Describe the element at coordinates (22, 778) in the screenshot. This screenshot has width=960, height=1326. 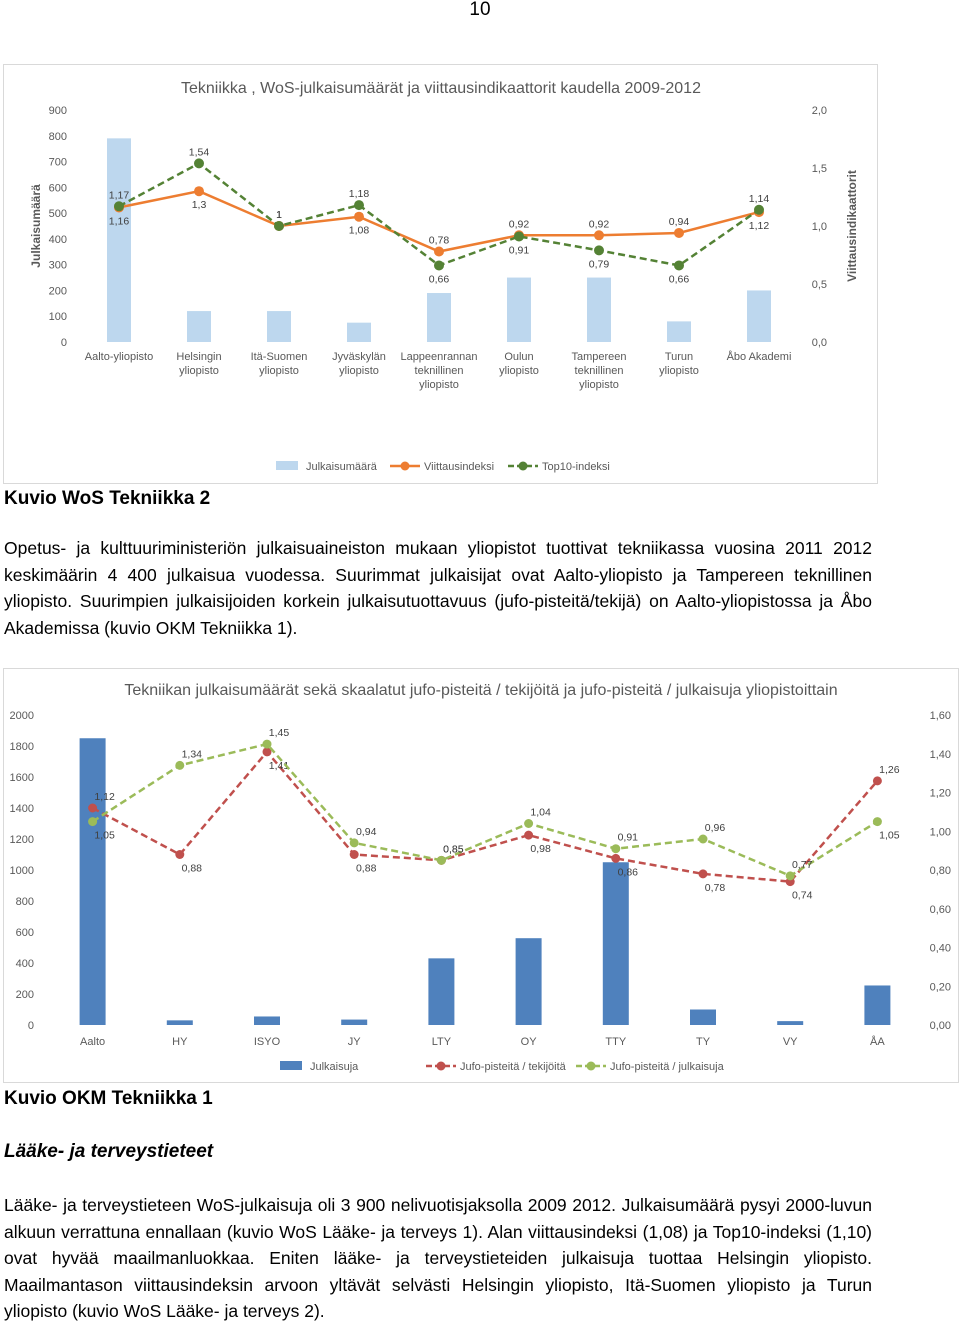
I see `y-axis-tick-label: 1600` at that location.